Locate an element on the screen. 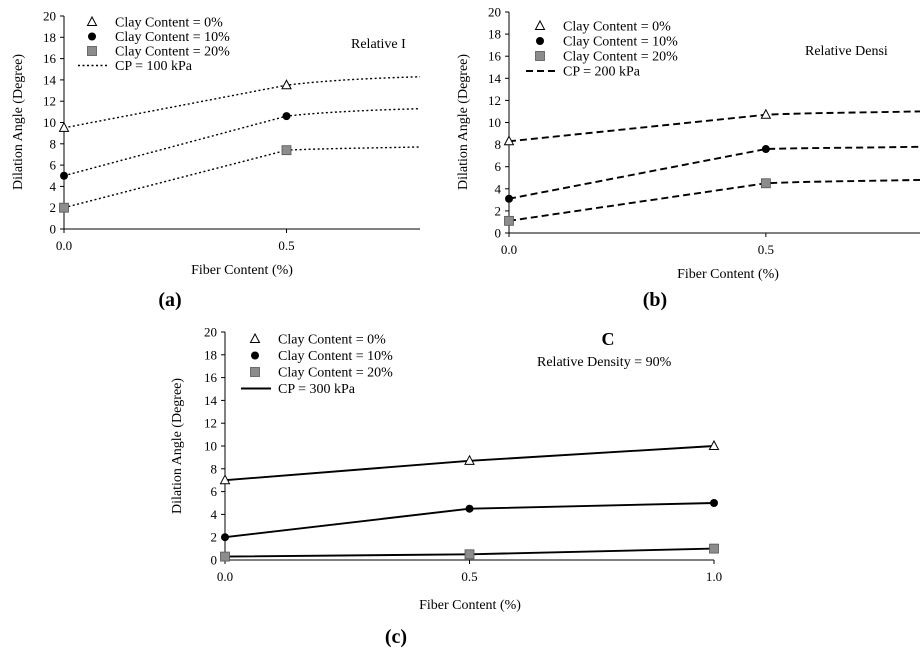 The width and height of the screenshot is (920, 652). panel-label: (a) is located at coordinates (169, 300).